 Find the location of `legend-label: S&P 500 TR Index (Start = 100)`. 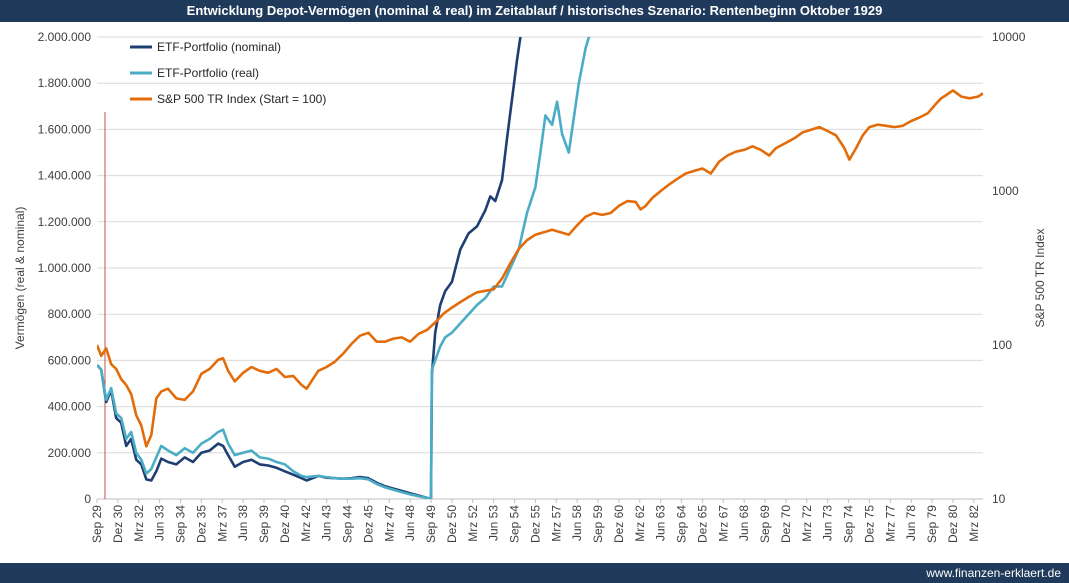

legend-label: S&P 500 TR Index (Start = 100) is located at coordinates (241, 99).